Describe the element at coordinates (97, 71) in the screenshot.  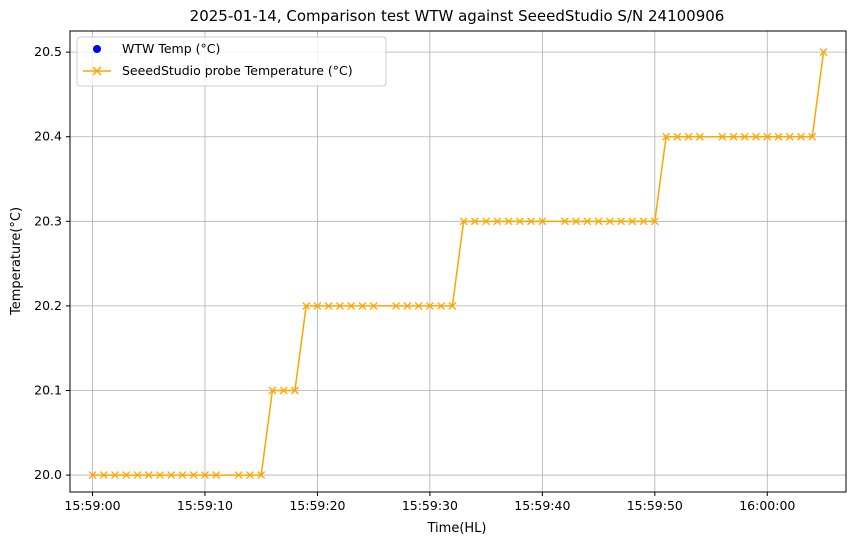
I see `legend-marker-seeed` at that location.